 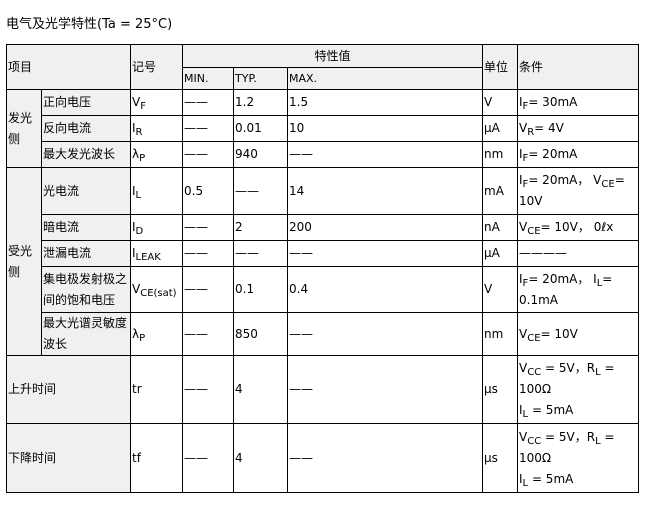 What do you see at coordinates (24, 128) in the screenshot?
I see `group-emit: 发光侧` at bounding box center [24, 128].